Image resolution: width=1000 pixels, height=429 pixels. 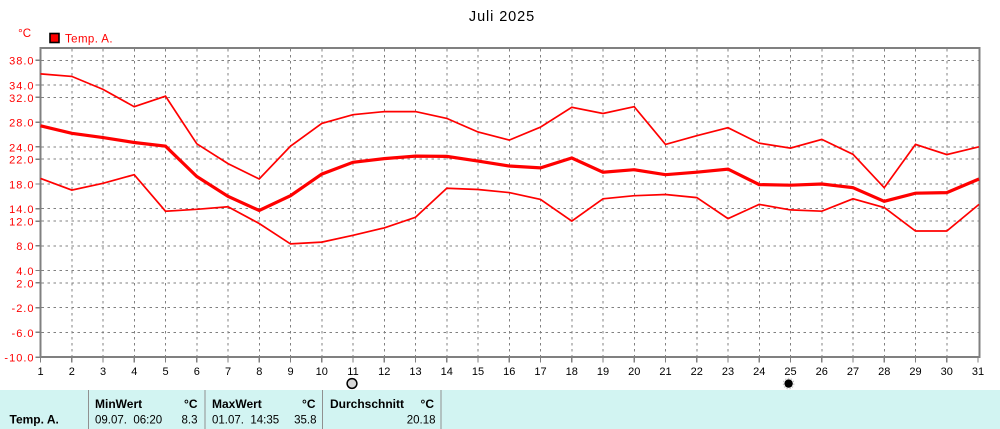 I want to click on svg-text: 30, so click(x=947, y=372).